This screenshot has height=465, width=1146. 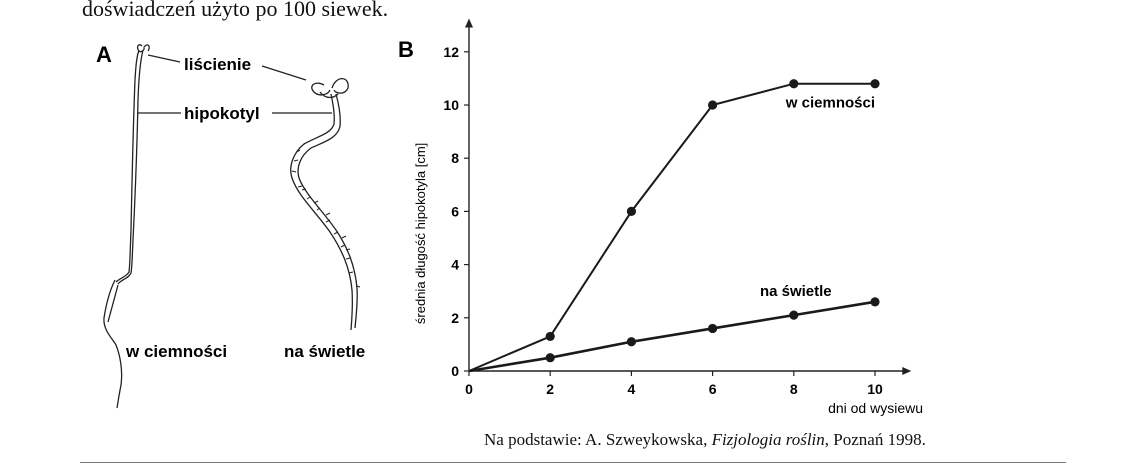 What do you see at coordinates (794, 389) in the screenshot?
I see `x-tick-label: 8` at bounding box center [794, 389].